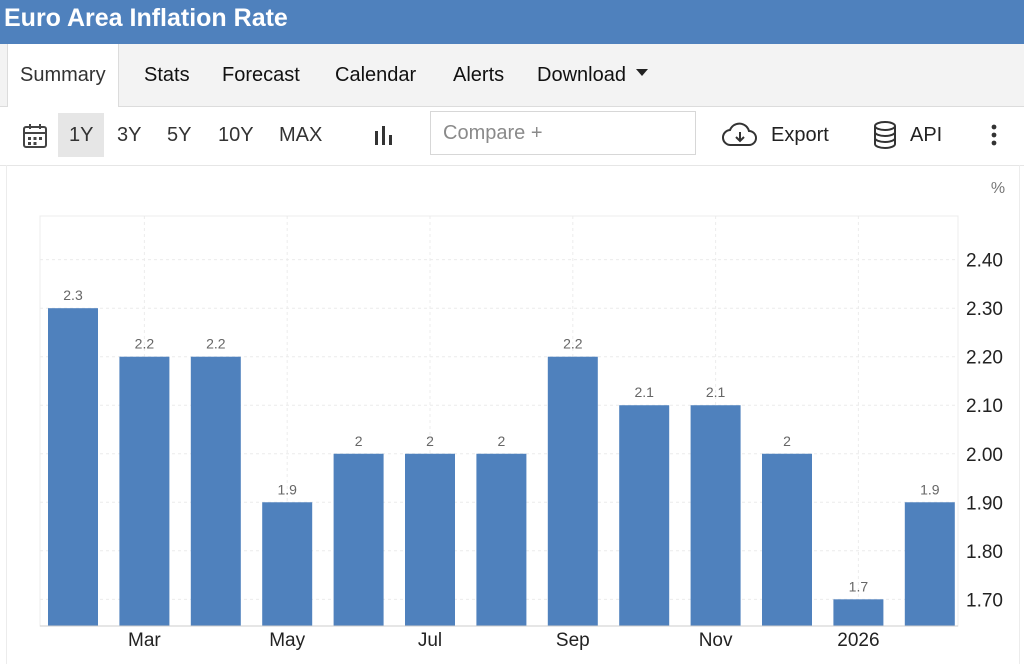 Image resolution: width=1024 pixels, height=664 pixels. What do you see at coordinates (35, 139) in the screenshot?
I see `calendar-icon` at bounding box center [35, 139].